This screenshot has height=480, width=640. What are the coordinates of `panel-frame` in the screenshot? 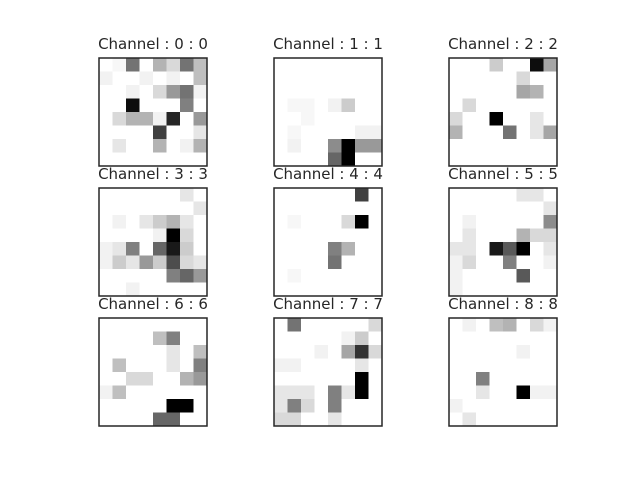 It's located at (328, 112).